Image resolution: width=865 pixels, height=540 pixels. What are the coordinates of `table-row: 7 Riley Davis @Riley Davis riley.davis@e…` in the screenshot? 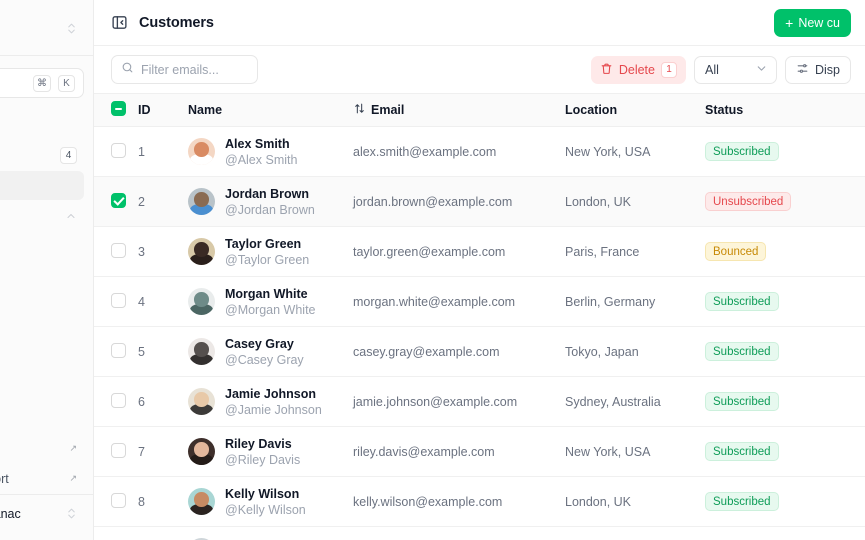 It's located at (479, 451).